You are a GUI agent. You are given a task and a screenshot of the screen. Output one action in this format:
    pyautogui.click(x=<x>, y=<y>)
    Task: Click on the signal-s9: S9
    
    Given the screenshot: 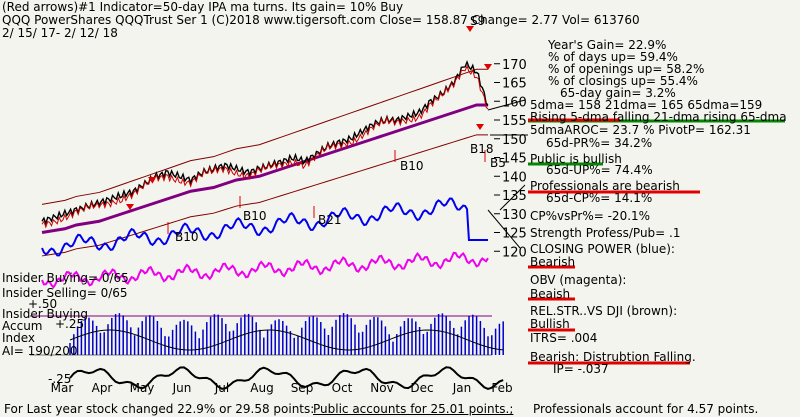 What is the action you would take?
    pyautogui.click(x=478, y=21)
    